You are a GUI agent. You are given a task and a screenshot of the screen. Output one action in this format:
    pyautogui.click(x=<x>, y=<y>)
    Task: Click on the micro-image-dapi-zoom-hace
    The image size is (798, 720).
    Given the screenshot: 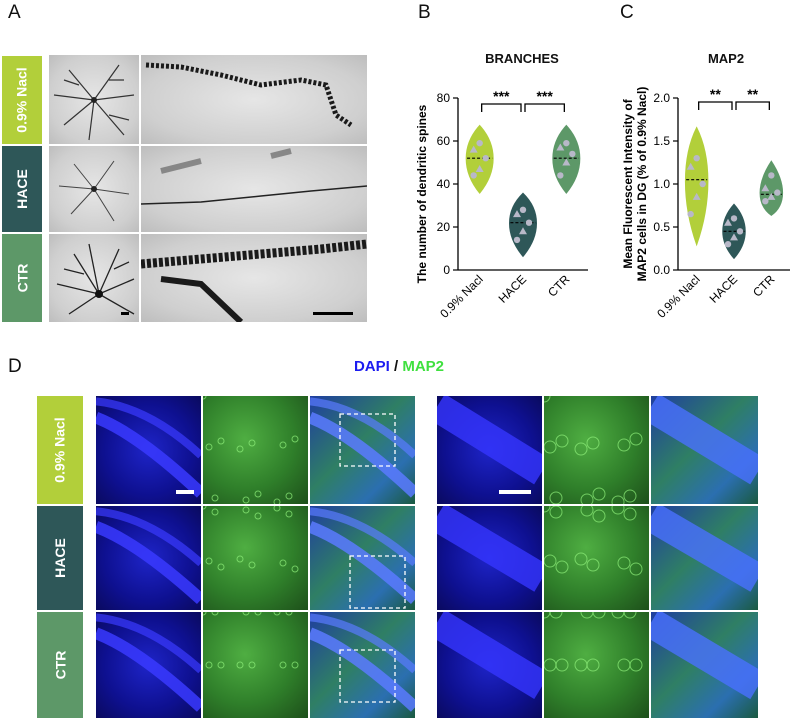 What is the action you would take?
    pyautogui.click(x=489, y=558)
    